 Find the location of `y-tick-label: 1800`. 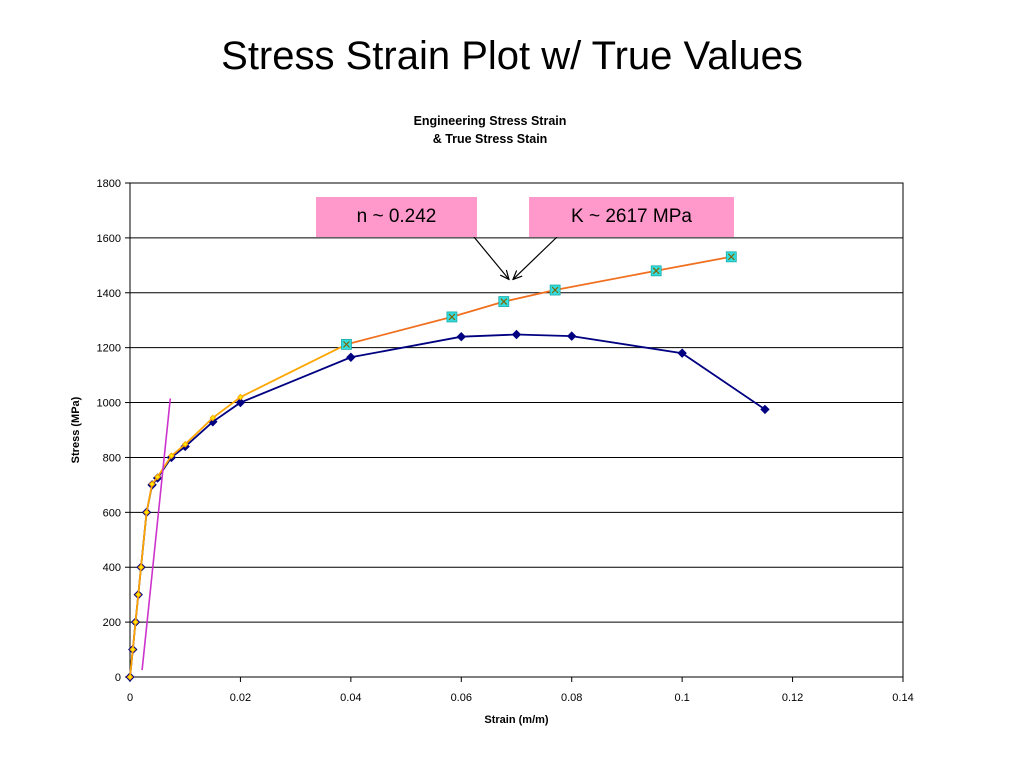

y-tick-label: 1800 is located at coordinates (109, 184).